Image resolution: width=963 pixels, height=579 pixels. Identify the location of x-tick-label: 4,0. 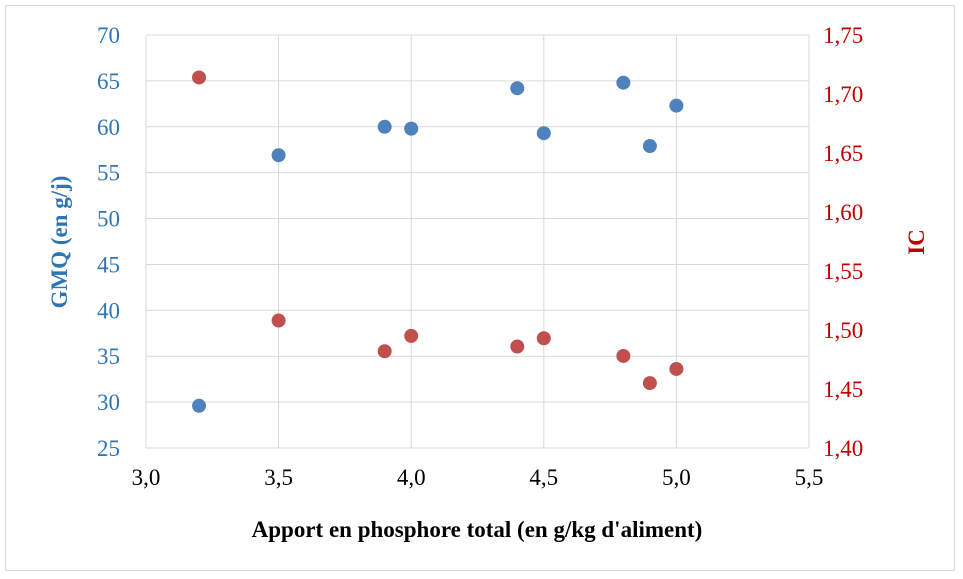
(411, 477).